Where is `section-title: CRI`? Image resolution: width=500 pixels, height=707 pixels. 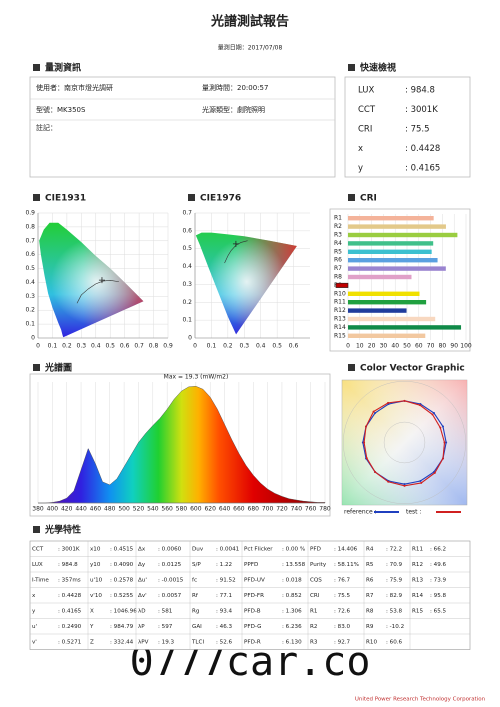
section-title: CRI is located at coordinates (368, 199).